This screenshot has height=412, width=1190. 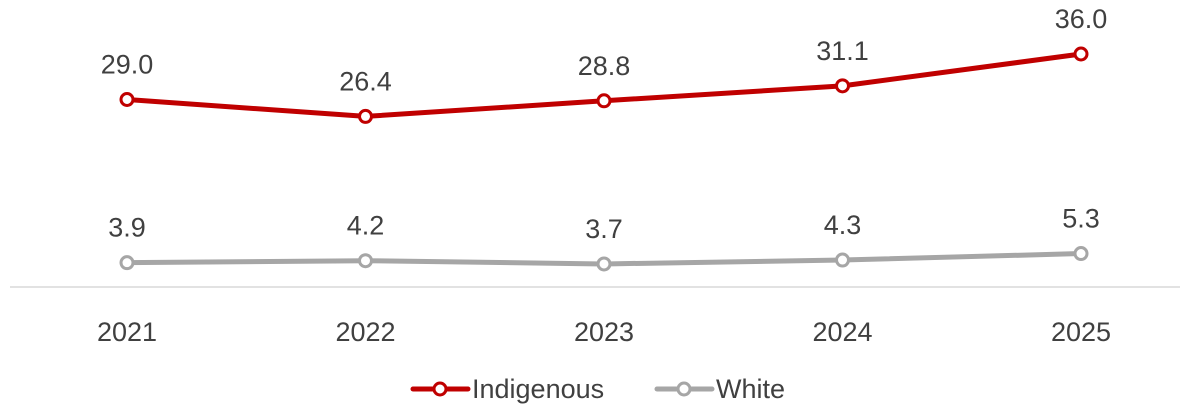 What do you see at coordinates (604, 101) in the screenshot?
I see `data-point-indigenous-2023` at bounding box center [604, 101].